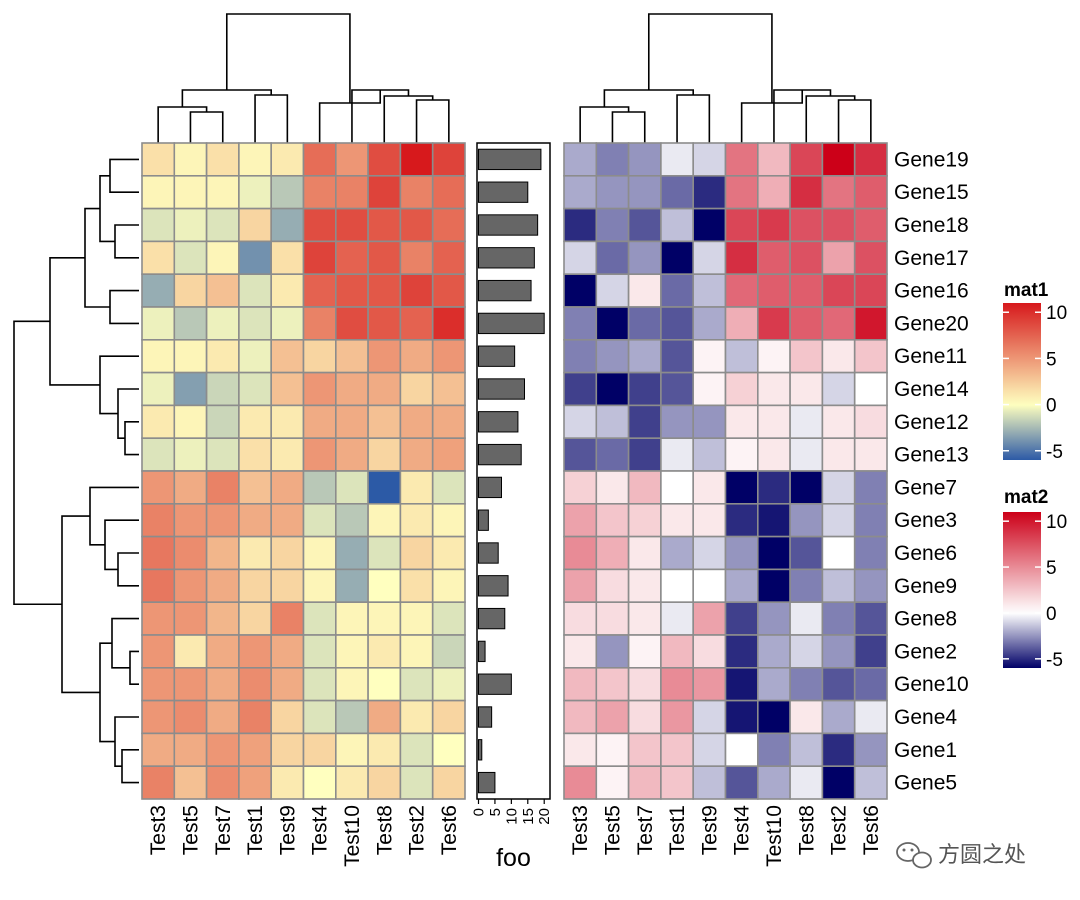 This screenshot has width=1080, height=900. I want to click on mat1-cell-Gene3-Test1, so click(255, 520).